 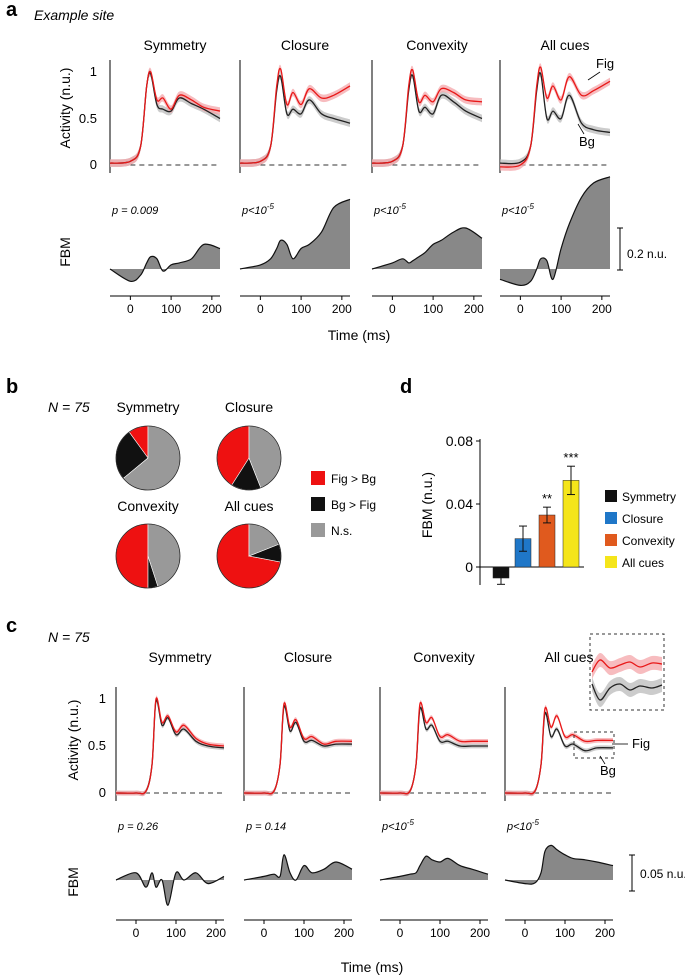 What do you see at coordinates (443, 657) in the screenshot?
I see `c-title-2: Convexity` at bounding box center [443, 657].